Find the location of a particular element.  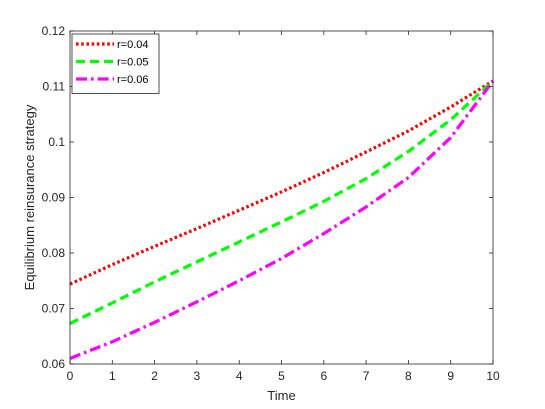

y-tick-label: 0.08 is located at coordinates (54, 253).